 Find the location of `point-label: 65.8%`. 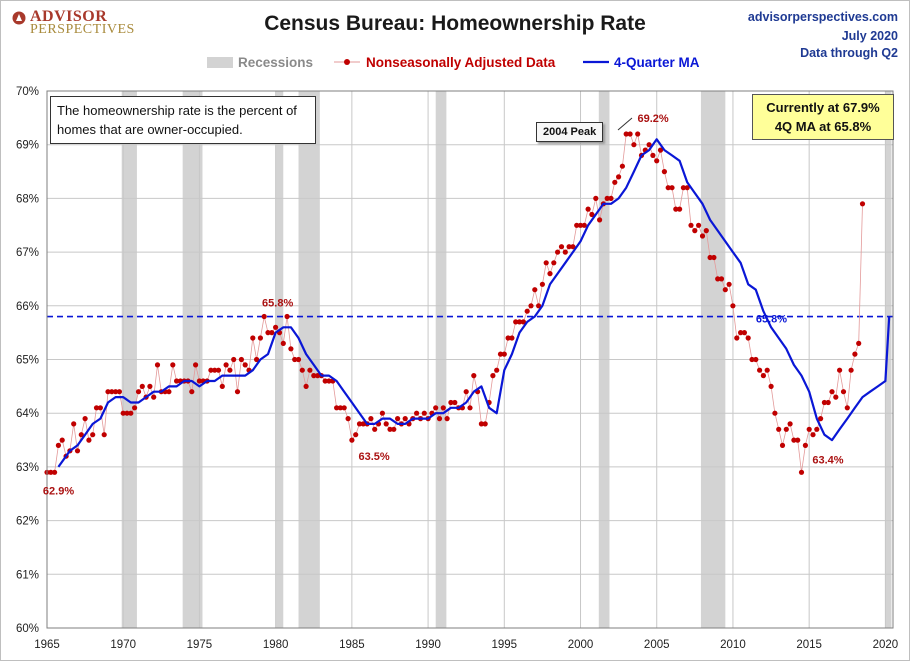

point-label: 65.8% is located at coordinates (277, 304).